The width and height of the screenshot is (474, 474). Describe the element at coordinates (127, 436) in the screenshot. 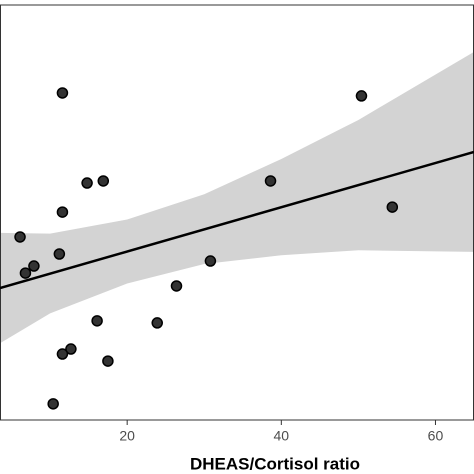

I see `x-tick-label: 20` at that location.